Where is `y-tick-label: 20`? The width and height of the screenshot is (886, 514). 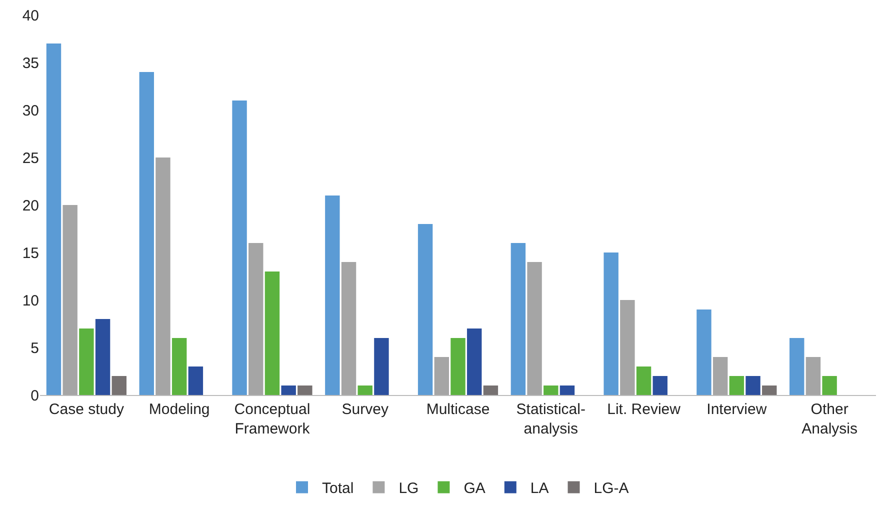
y-tick-label: 20 is located at coordinates (30, 205).